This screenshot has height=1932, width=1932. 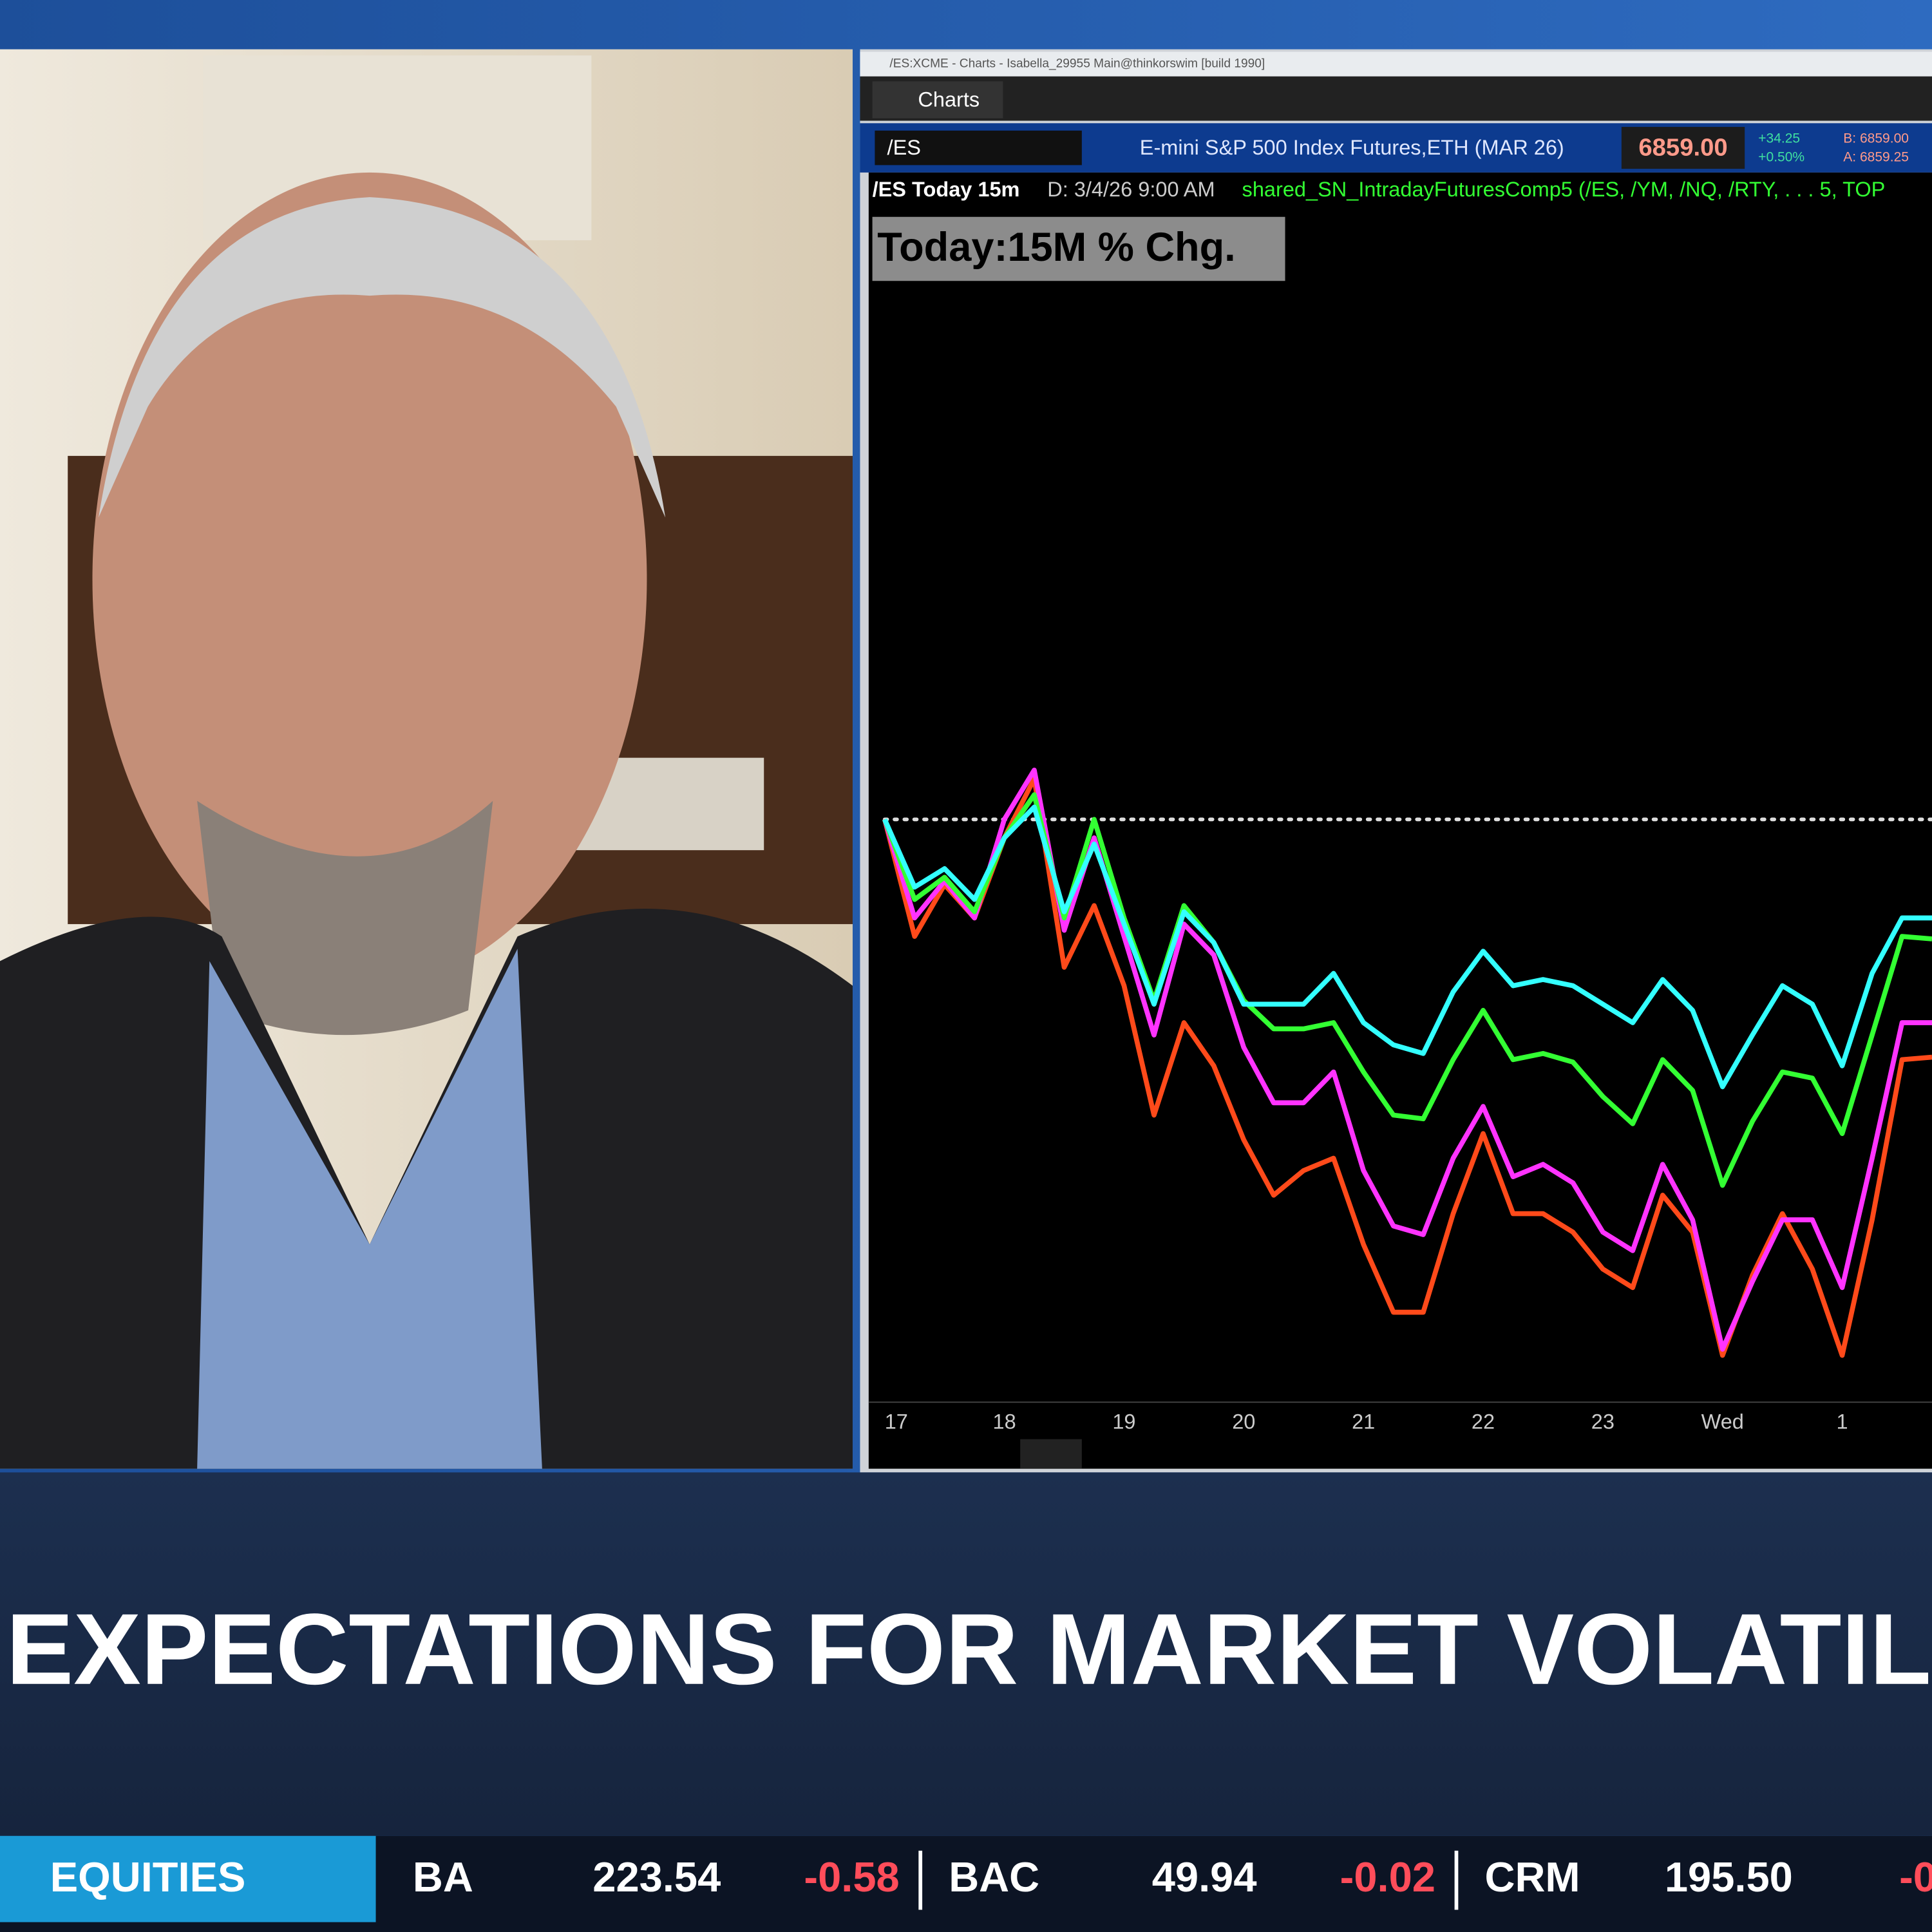 I want to click on x-tick-label: 23, so click(x=1603, y=1421).